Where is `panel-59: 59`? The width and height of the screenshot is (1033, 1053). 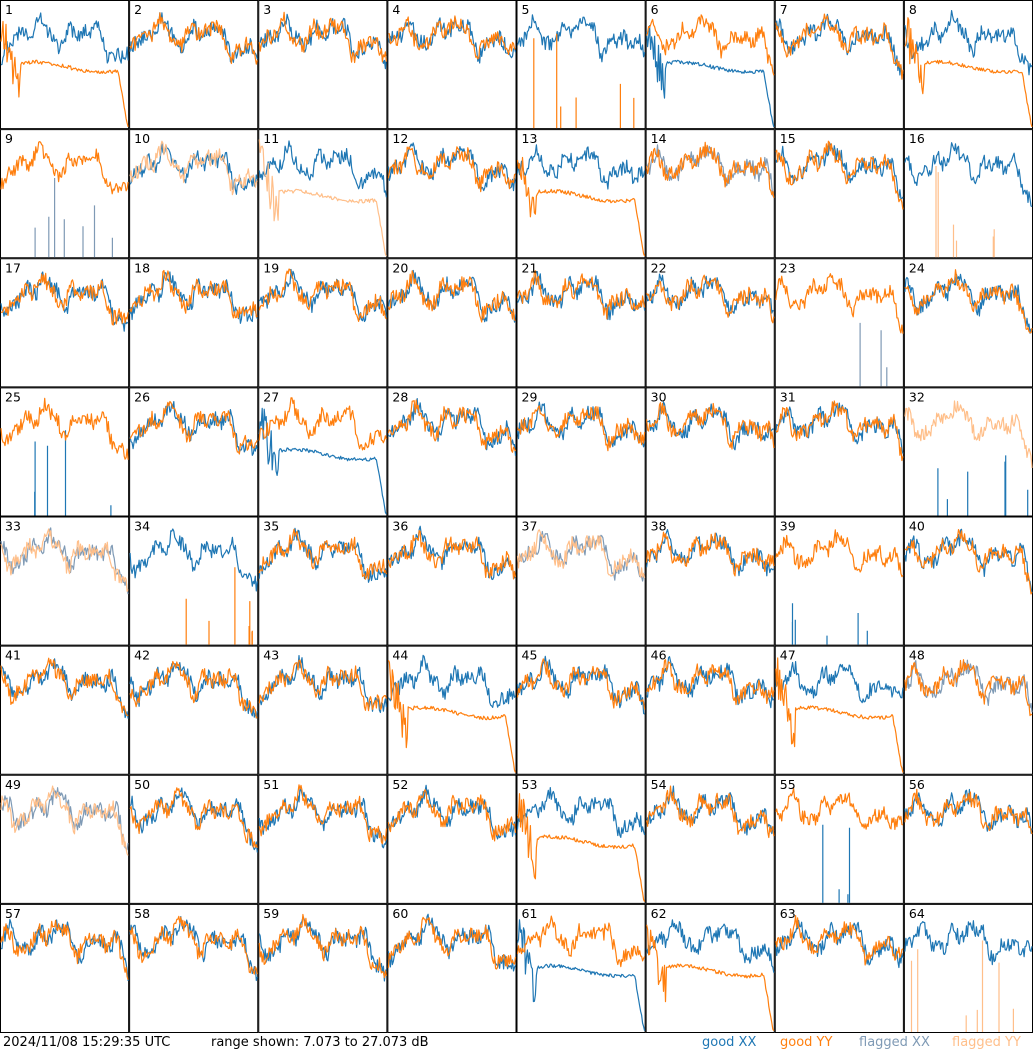
panel-59: 59 is located at coordinates (323, 968).